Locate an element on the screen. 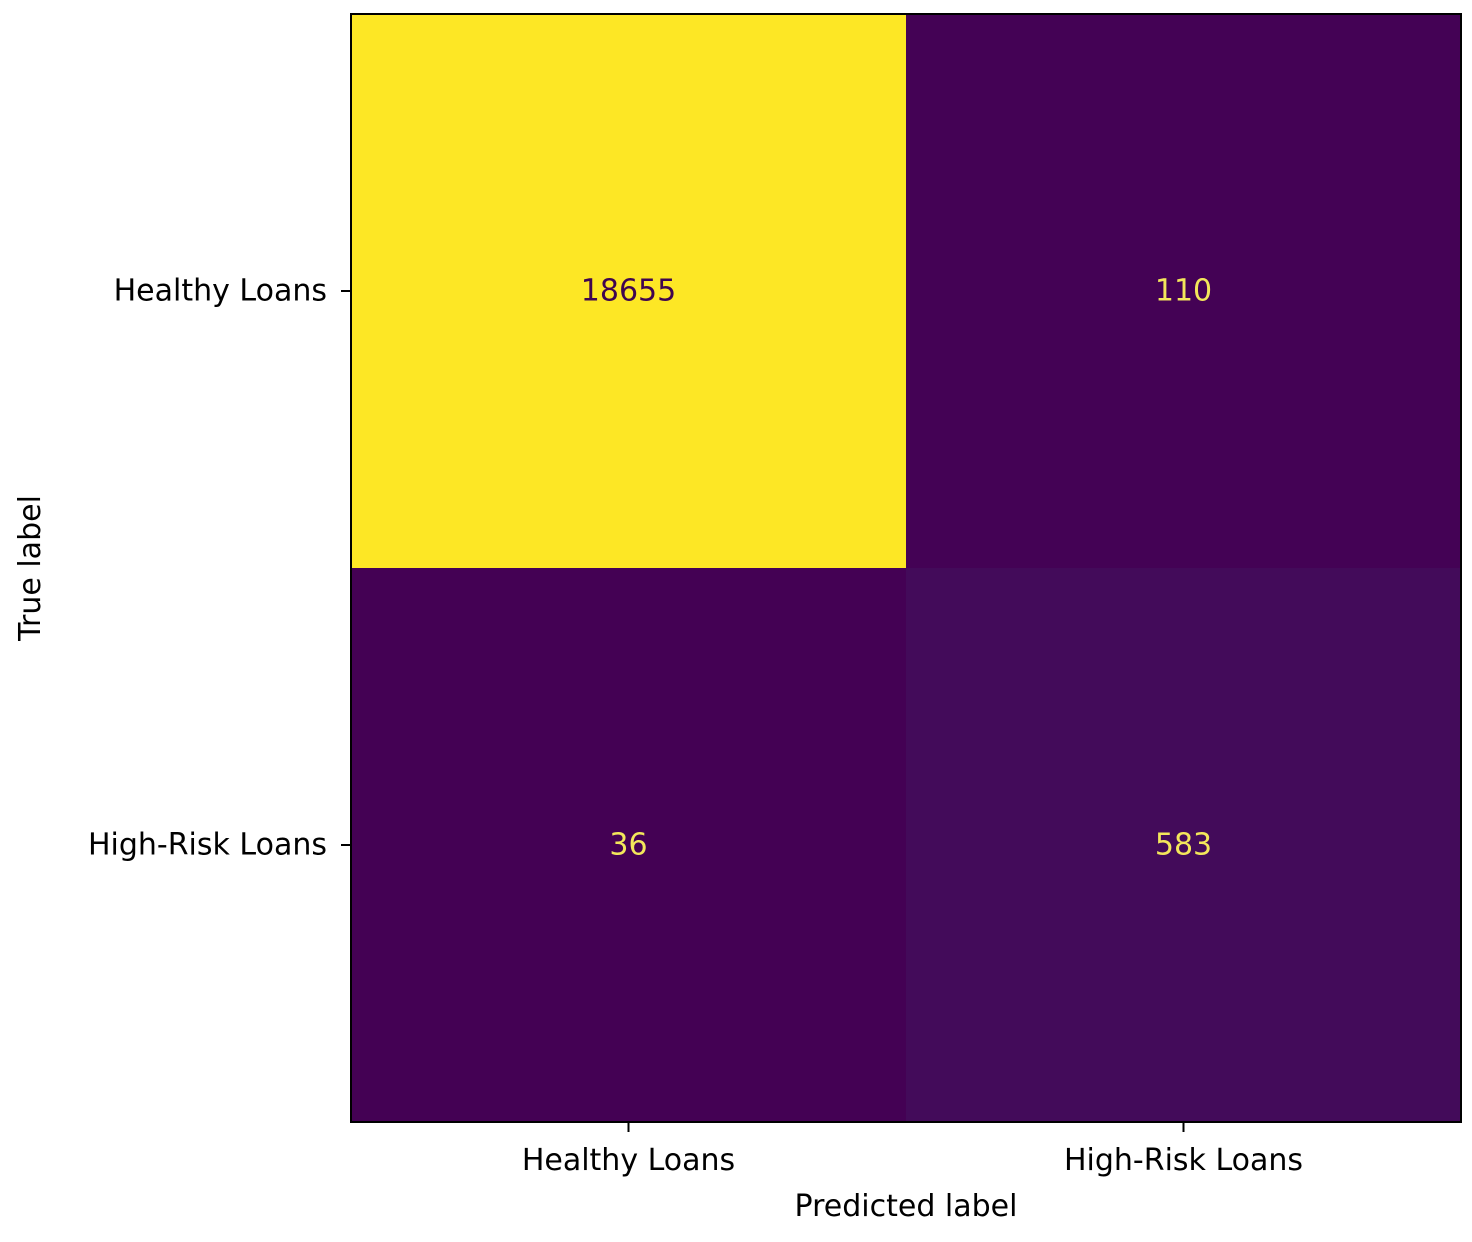 This screenshot has width=1472, height=1242. x-tick-label: High-Risk Loans is located at coordinates (1183, 1160).